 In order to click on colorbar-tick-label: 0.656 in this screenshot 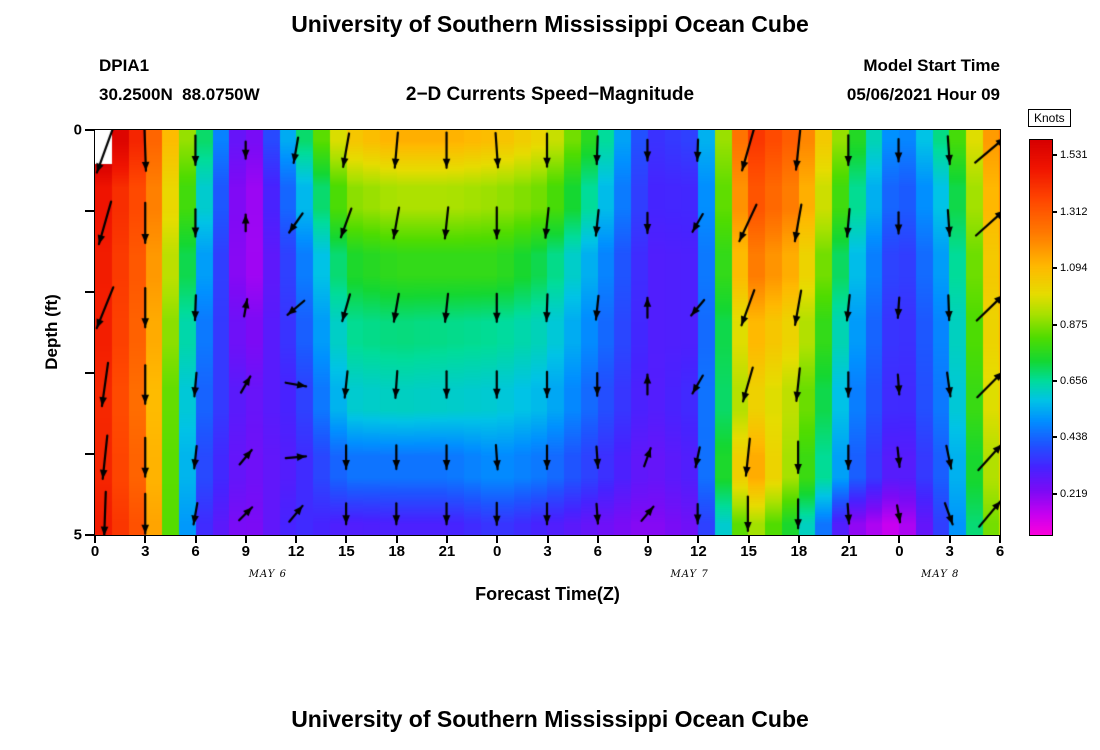, I will do `click(1074, 381)`.